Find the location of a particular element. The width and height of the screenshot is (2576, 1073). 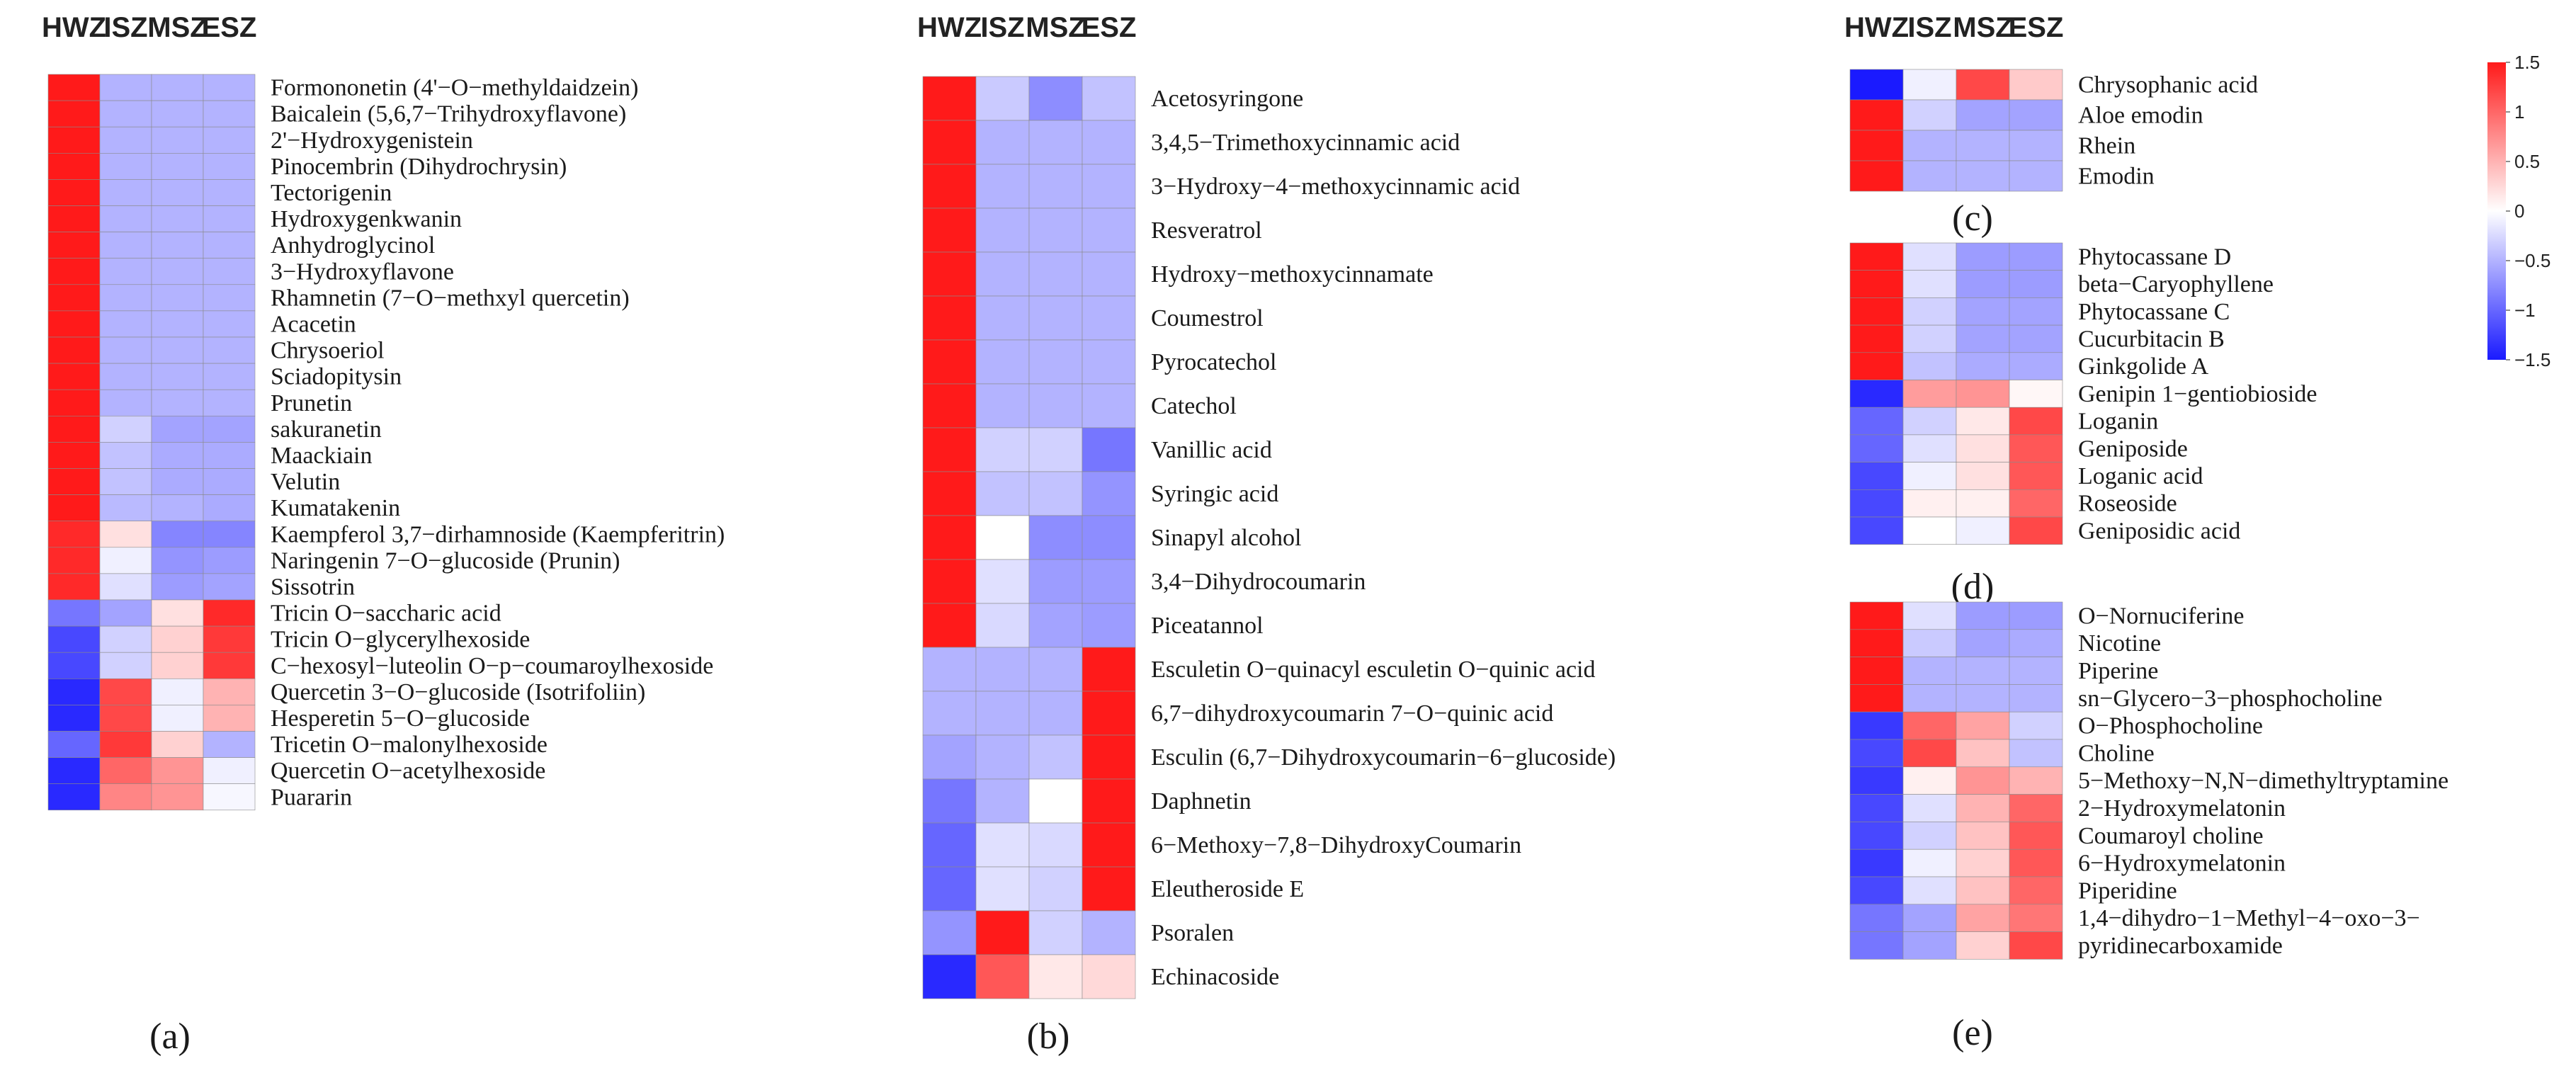

column-header-msz: MSZ is located at coordinates (1055, 27).